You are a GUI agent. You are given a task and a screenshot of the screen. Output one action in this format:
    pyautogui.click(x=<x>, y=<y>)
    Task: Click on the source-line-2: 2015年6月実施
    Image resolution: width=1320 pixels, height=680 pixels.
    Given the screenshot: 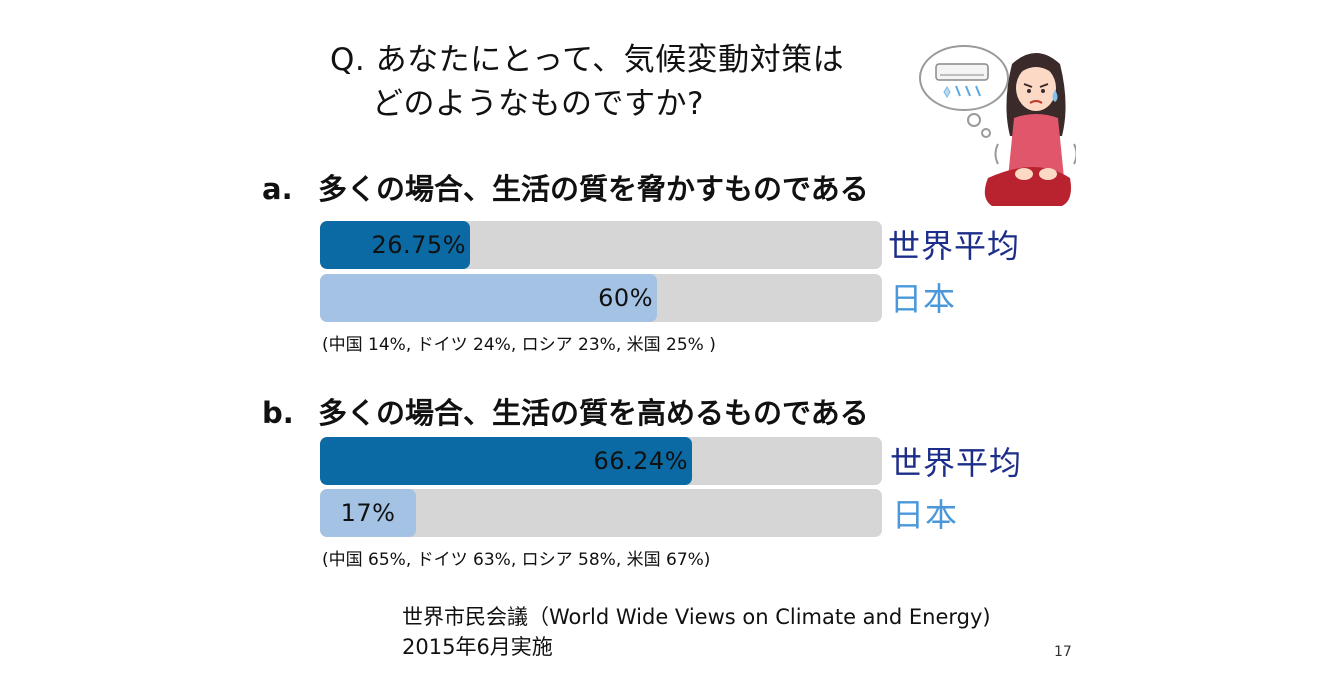 What is the action you would take?
    pyautogui.click(x=477, y=647)
    